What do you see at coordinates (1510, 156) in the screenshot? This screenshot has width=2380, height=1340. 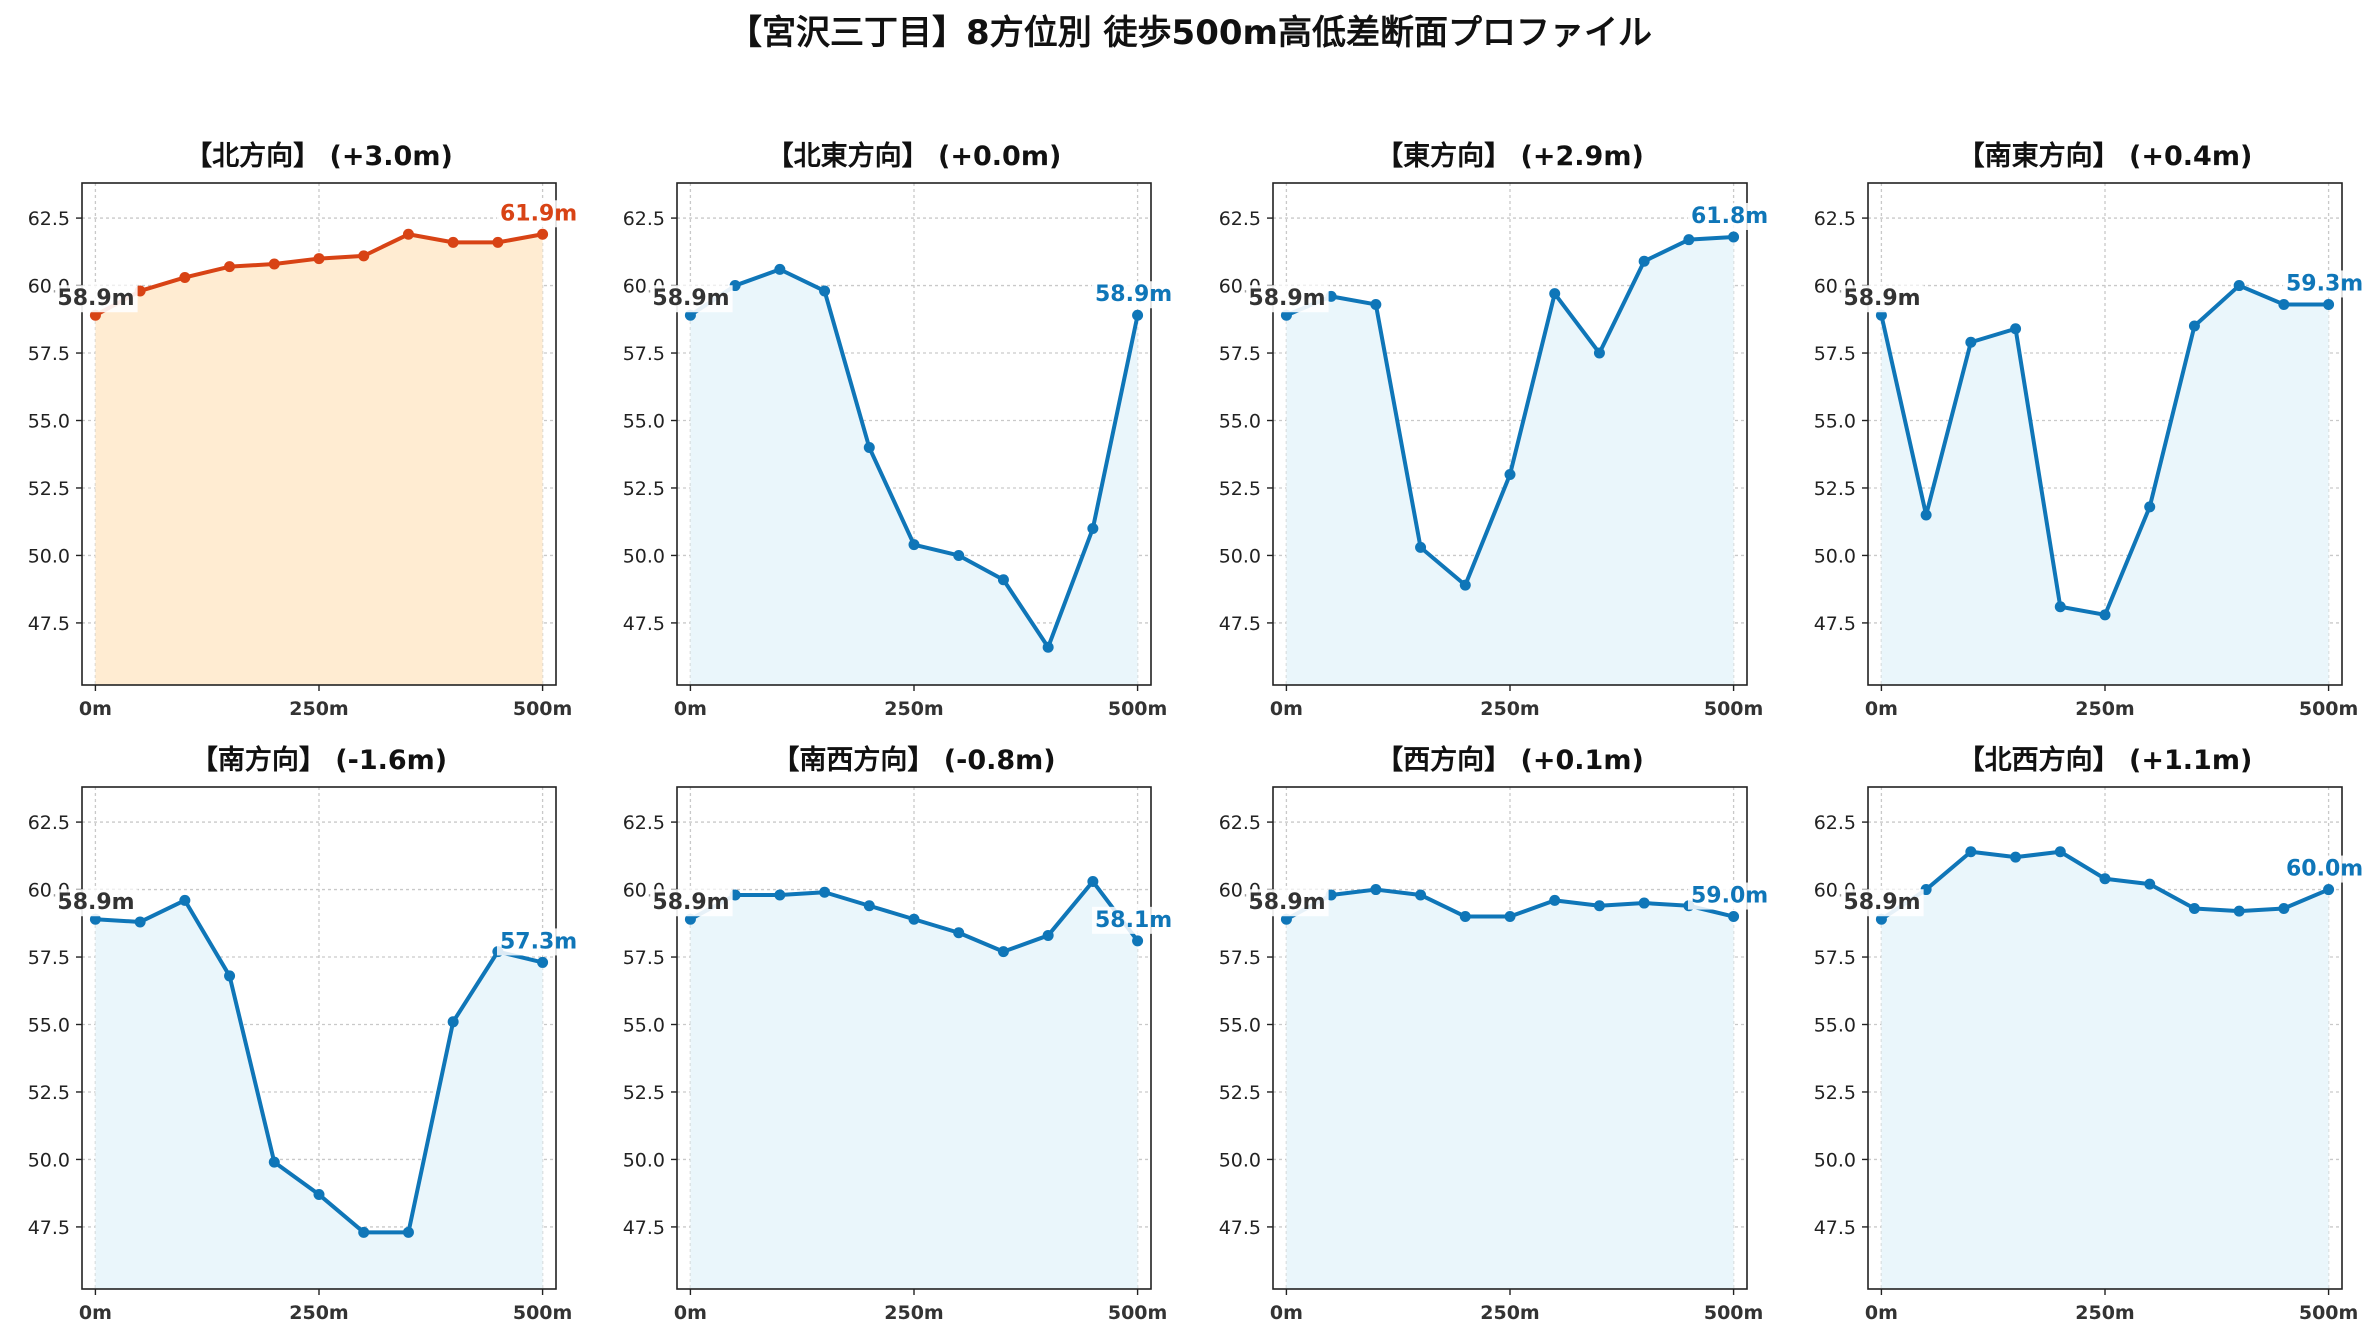 I see `subplot-title: 【東方向】 (+2.9m)` at bounding box center [1510, 156].